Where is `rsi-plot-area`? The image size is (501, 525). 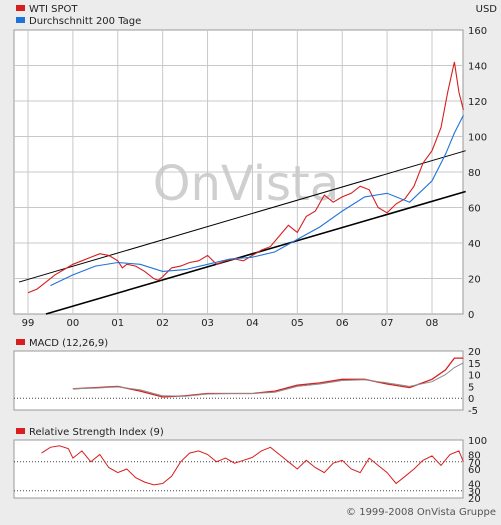 rsi-plot-area is located at coordinates (238, 469).